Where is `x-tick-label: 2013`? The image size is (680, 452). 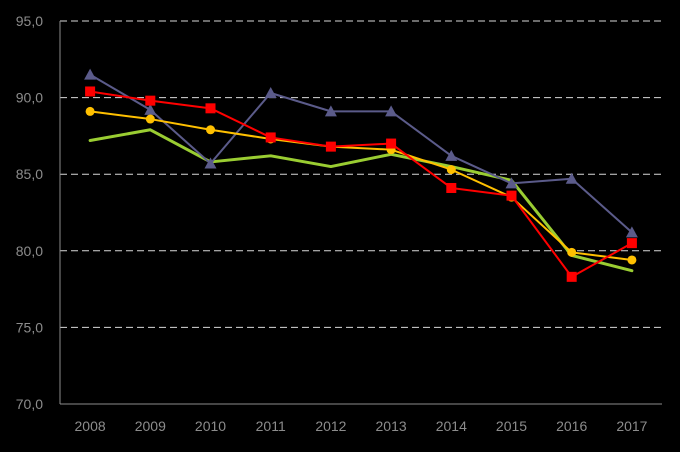 x-tick-label: 2013 is located at coordinates (391, 426).